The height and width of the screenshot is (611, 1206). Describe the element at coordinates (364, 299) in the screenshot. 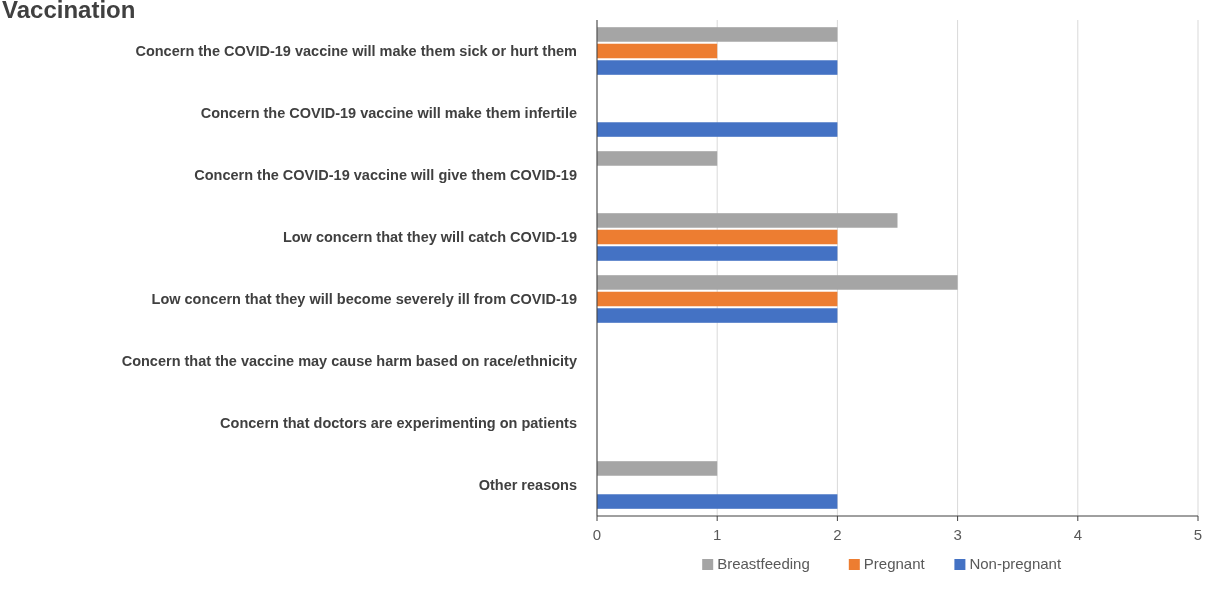

I see `y-tick-label: Low concern that they will become severely ill from COVID-19` at that location.